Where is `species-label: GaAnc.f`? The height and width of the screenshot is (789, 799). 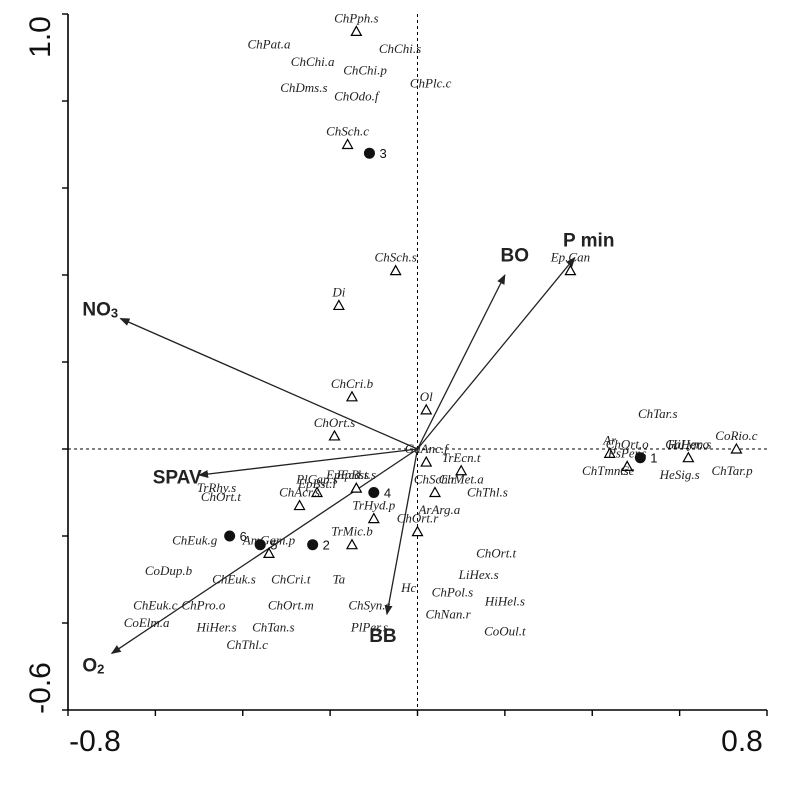 species-label: GaAnc.f is located at coordinates (427, 448).